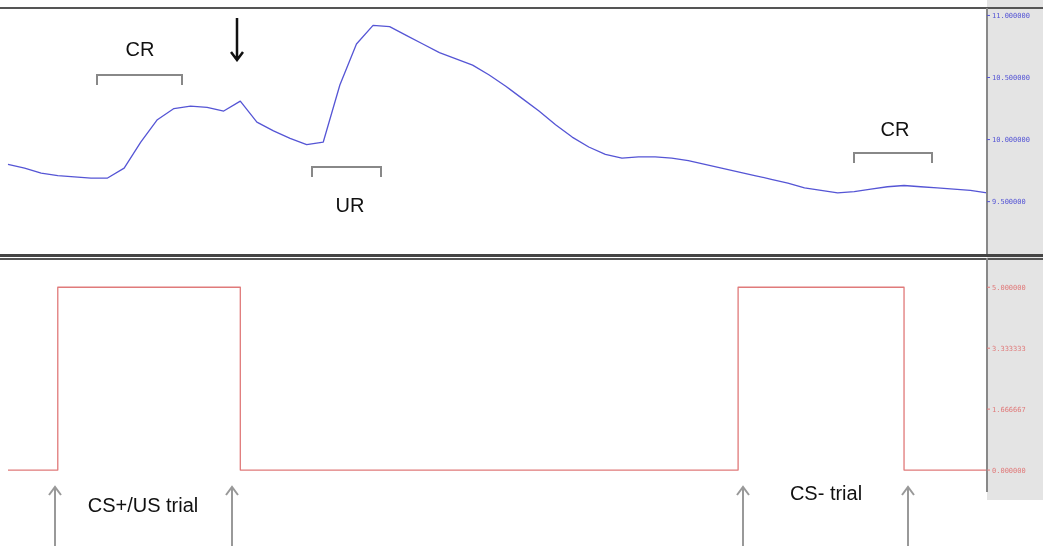 The image size is (1043, 546). What do you see at coordinates (143, 505) in the screenshot?
I see `text: CS+/US trial` at bounding box center [143, 505].